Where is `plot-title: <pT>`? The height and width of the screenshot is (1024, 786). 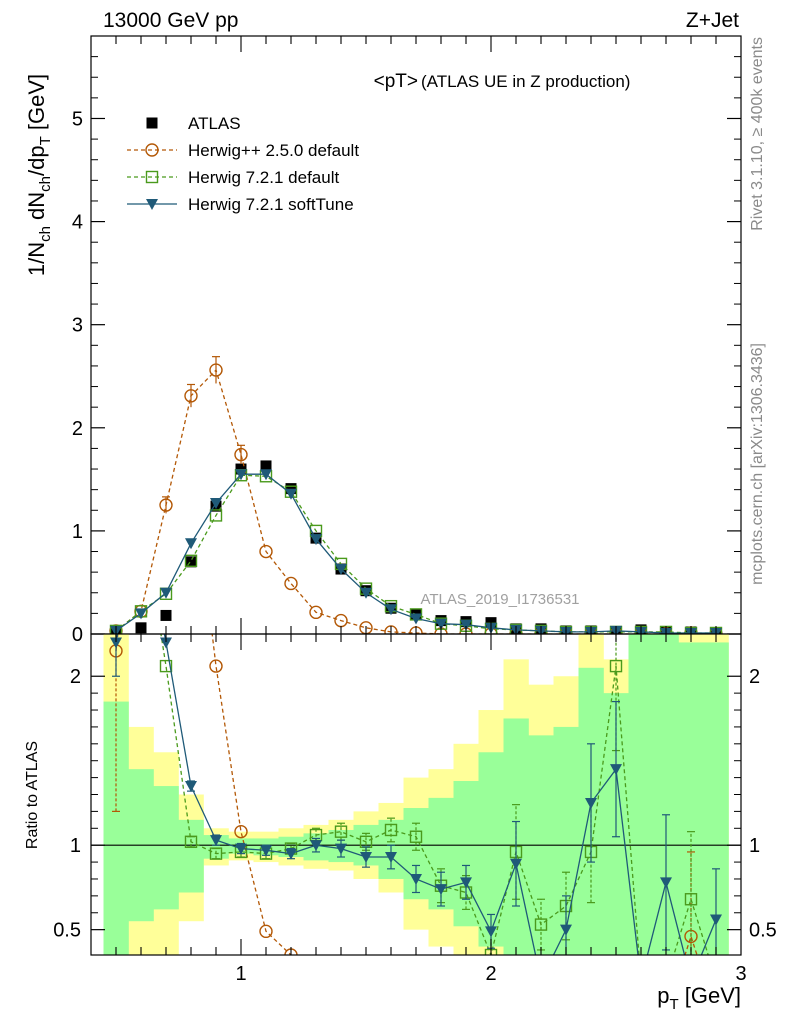 plot-title: <pT> is located at coordinates (396, 81).